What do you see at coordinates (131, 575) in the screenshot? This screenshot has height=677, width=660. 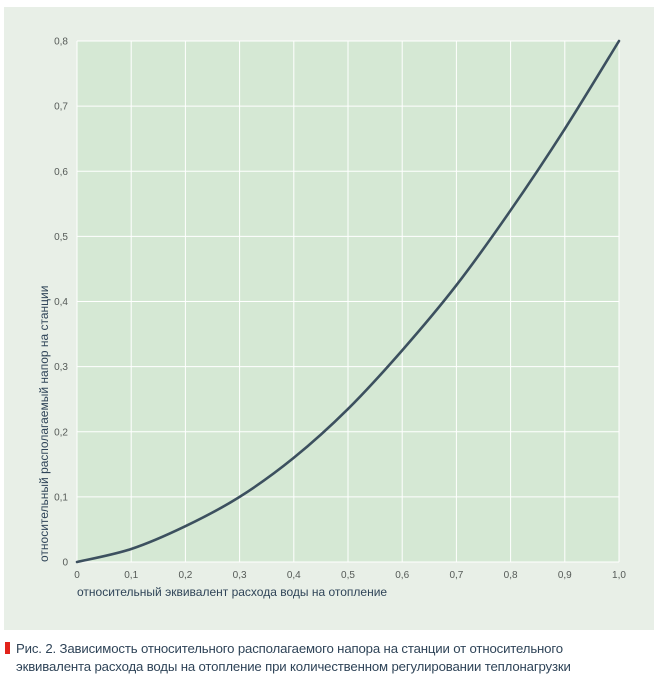 I see `x-tick-label: 0,1` at bounding box center [131, 575].